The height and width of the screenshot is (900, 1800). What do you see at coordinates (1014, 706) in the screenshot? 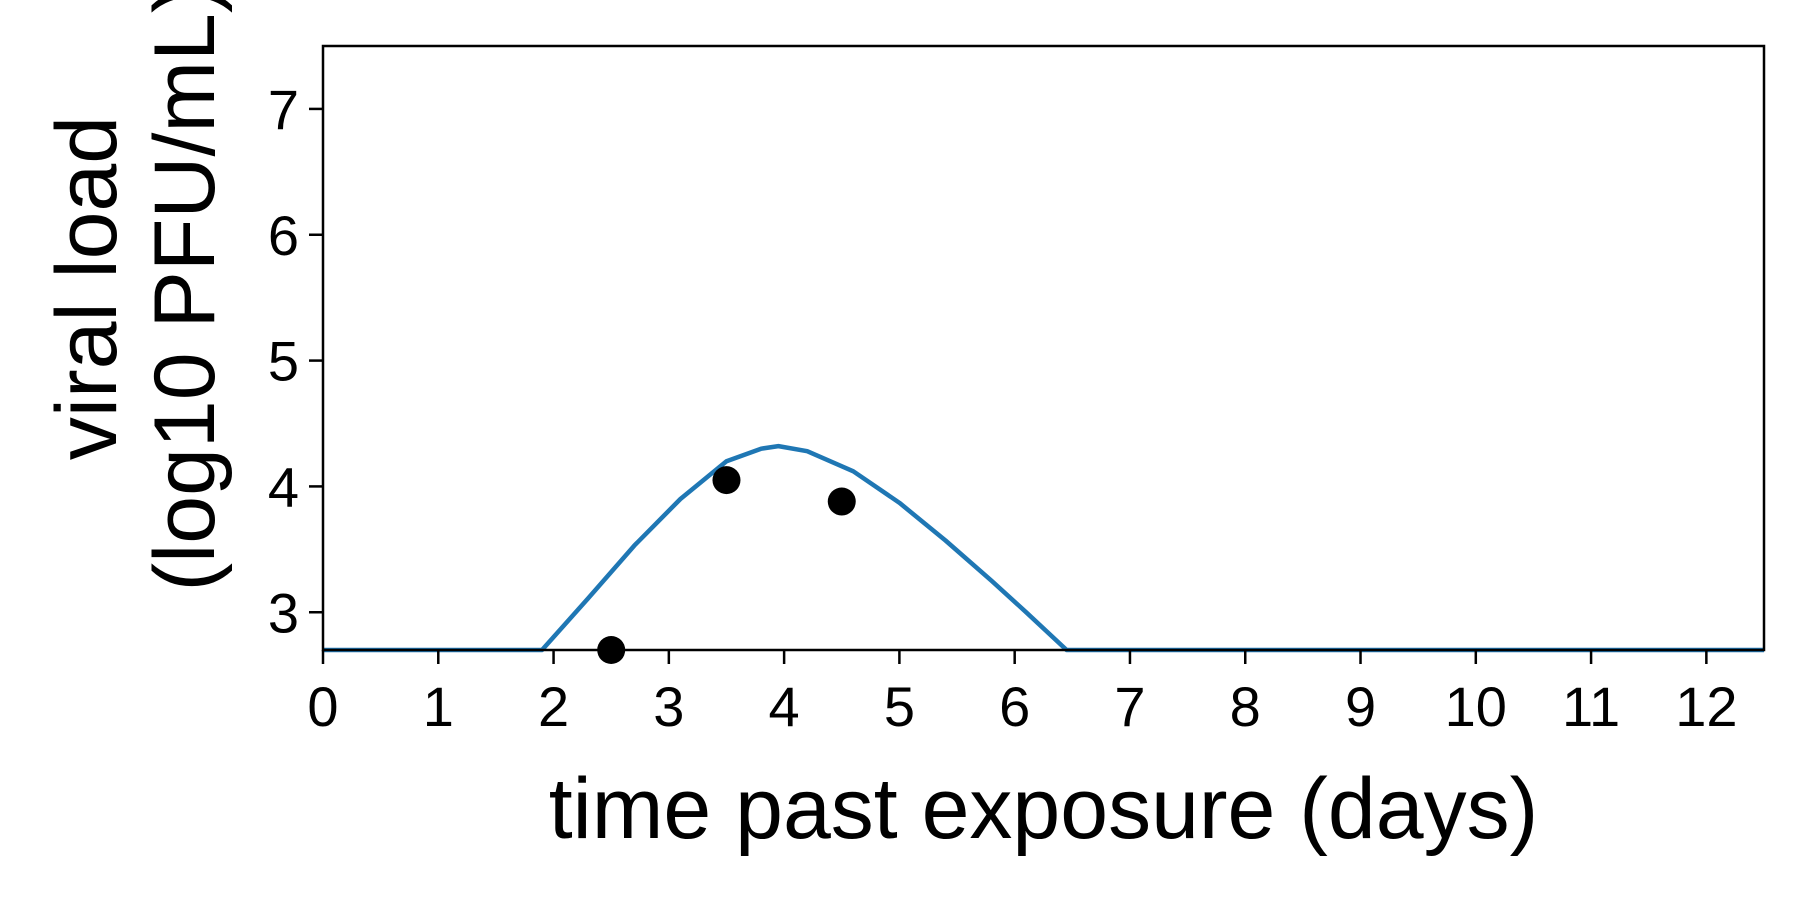
I see `x-tick-label: 6` at bounding box center [1014, 706].